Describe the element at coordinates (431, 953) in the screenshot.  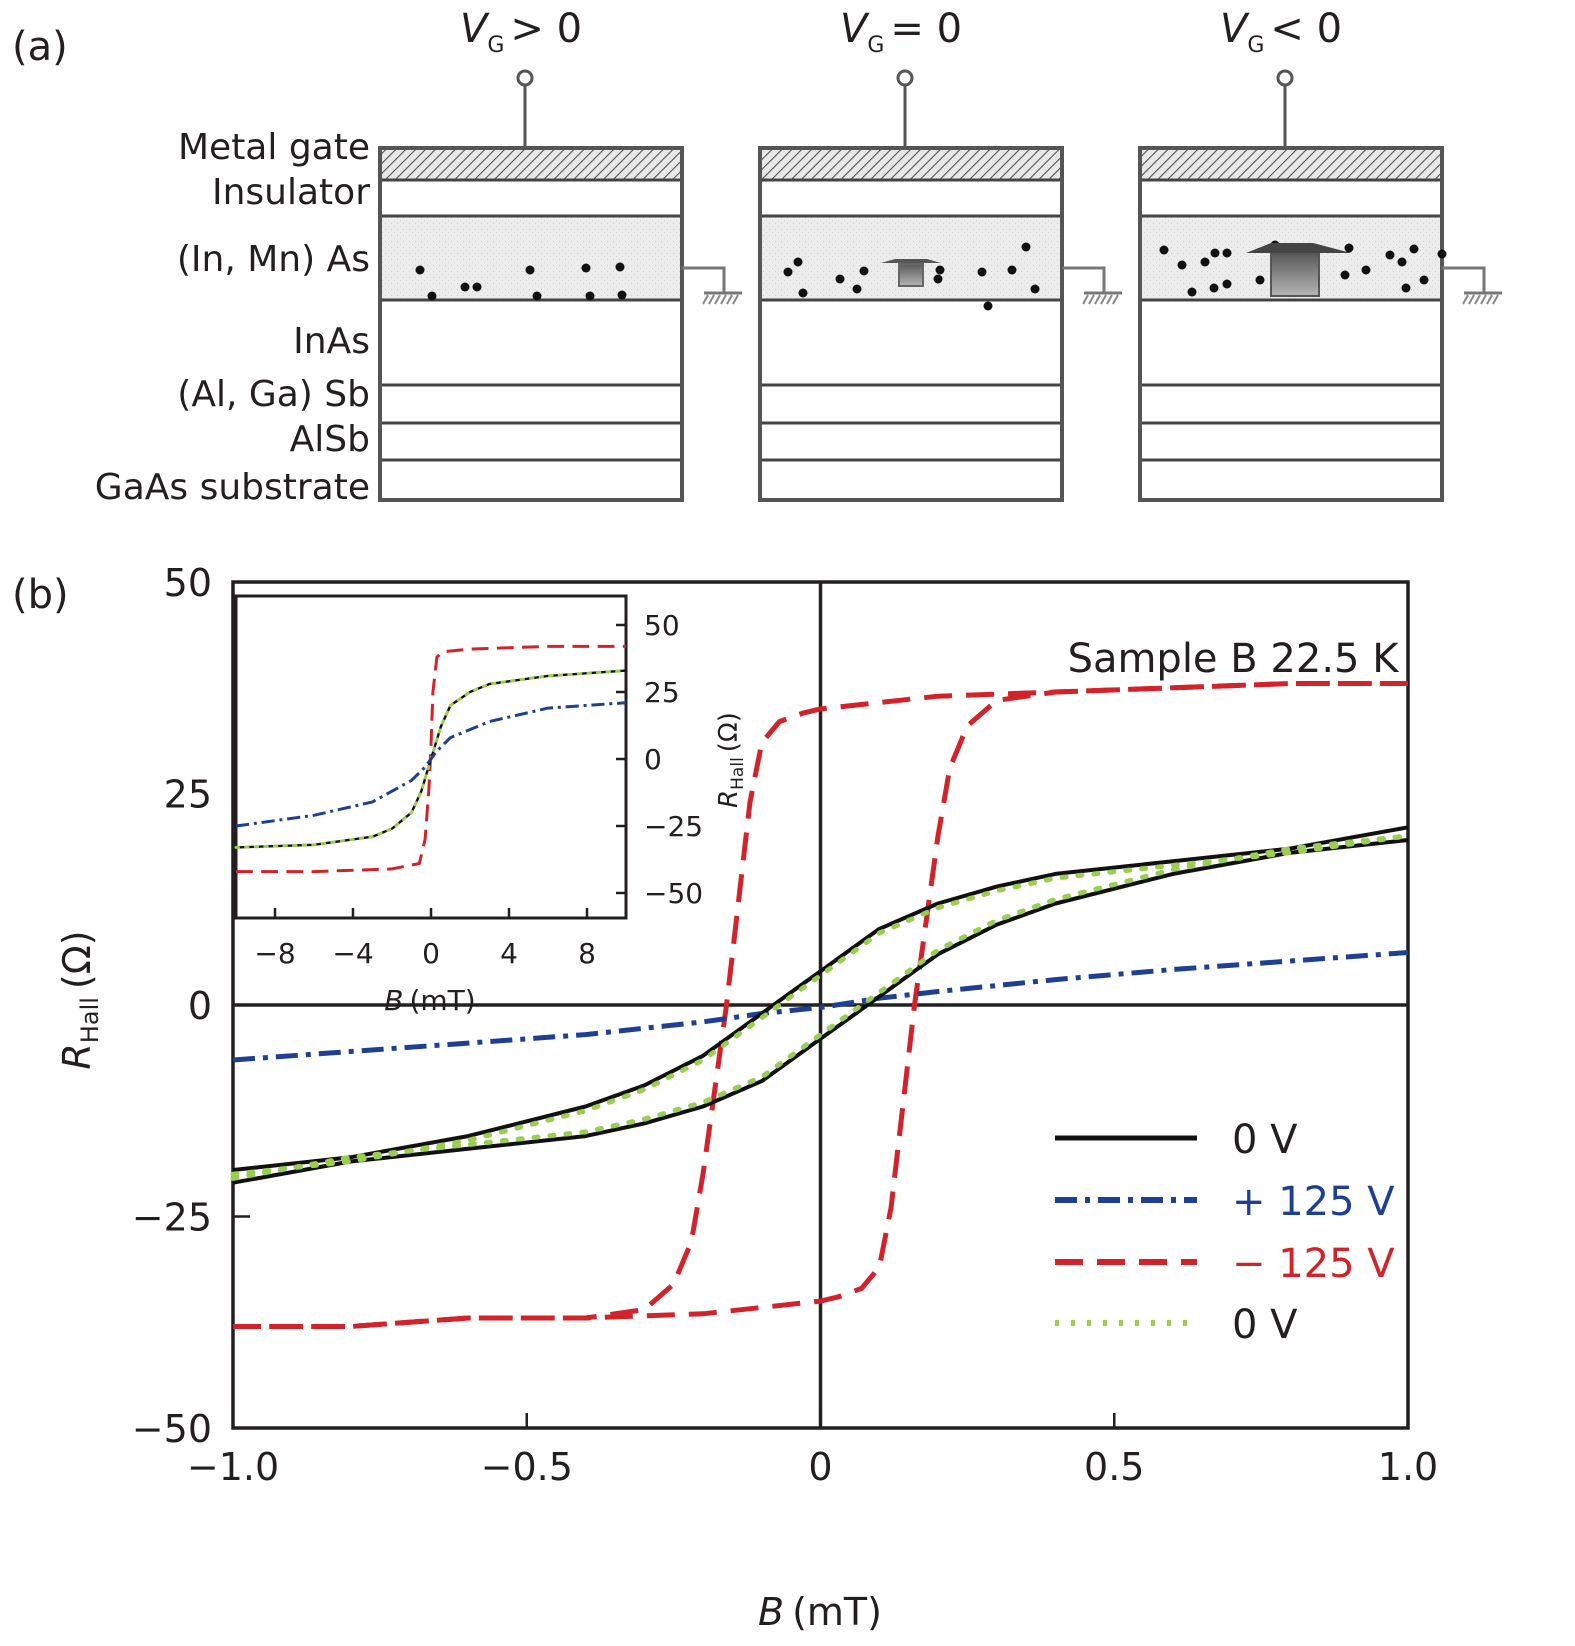
I see `inset-x-tick-label: 0` at that location.